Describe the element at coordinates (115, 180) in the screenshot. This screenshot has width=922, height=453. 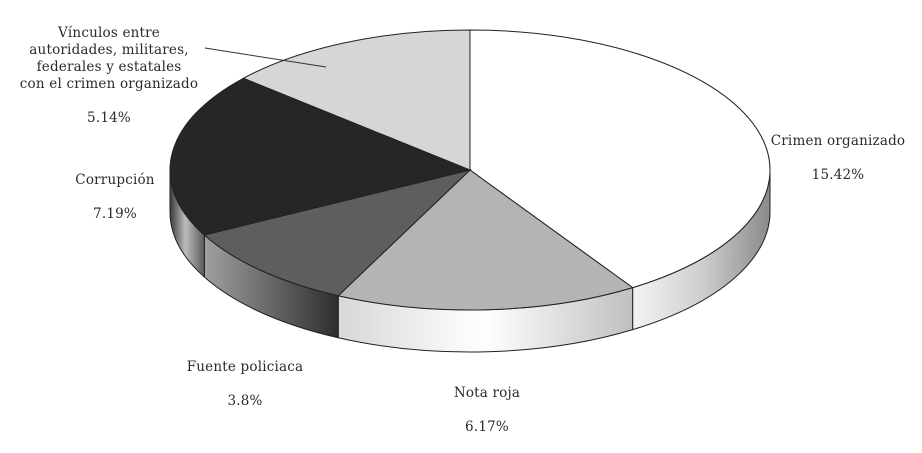
I see `slice-name-corrupcion: Corrupción` at that location.